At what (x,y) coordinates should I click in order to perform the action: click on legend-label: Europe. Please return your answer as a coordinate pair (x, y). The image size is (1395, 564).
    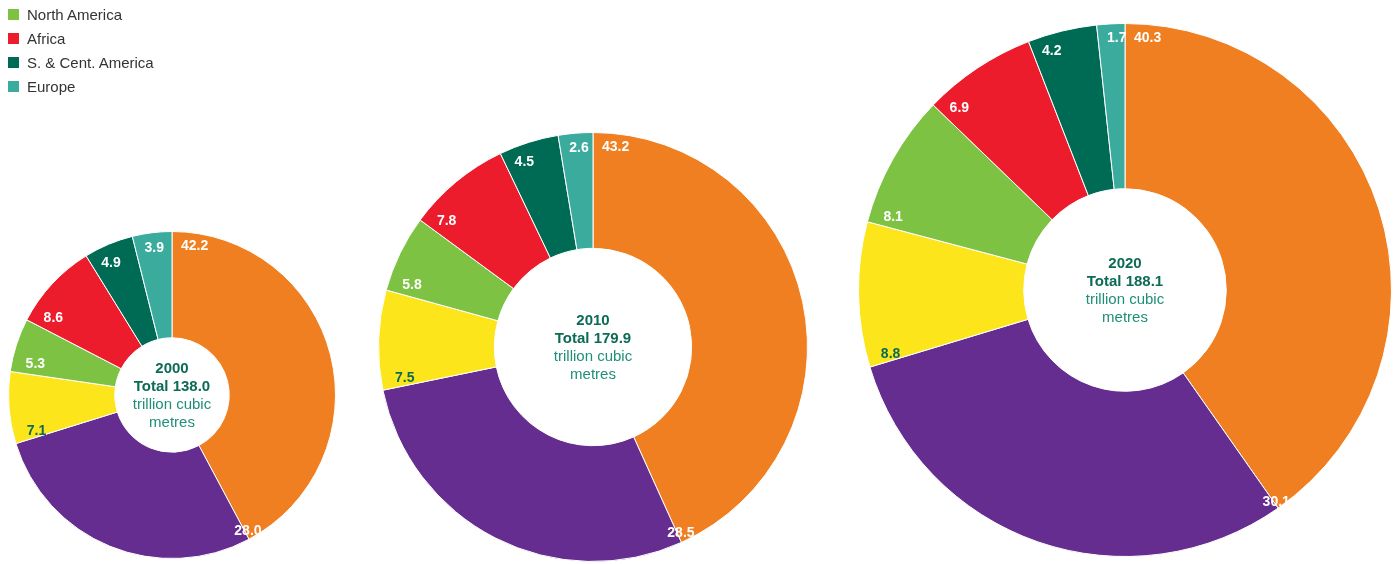
    Looking at the image, I should click on (51, 86).